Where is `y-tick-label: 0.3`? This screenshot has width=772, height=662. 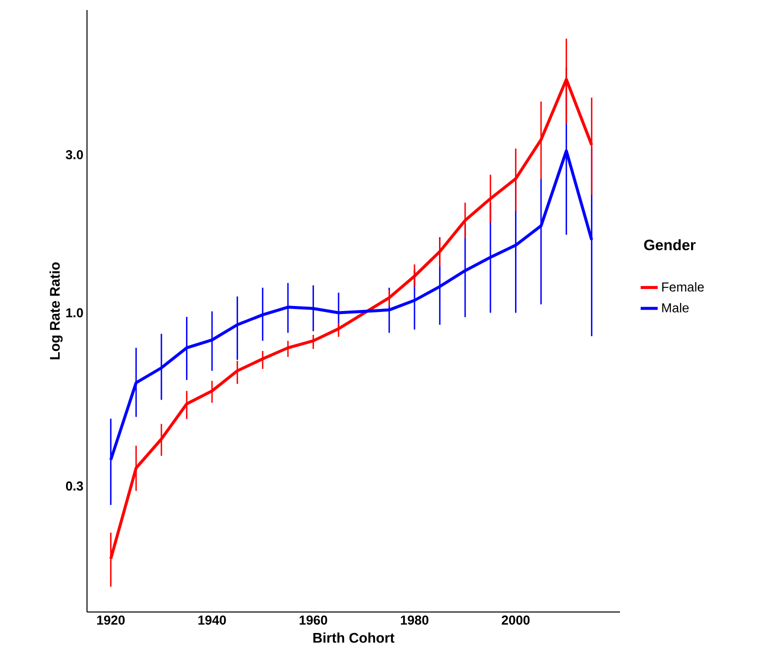
y-tick-label: 0.3 is located at coordinates (75, 486).